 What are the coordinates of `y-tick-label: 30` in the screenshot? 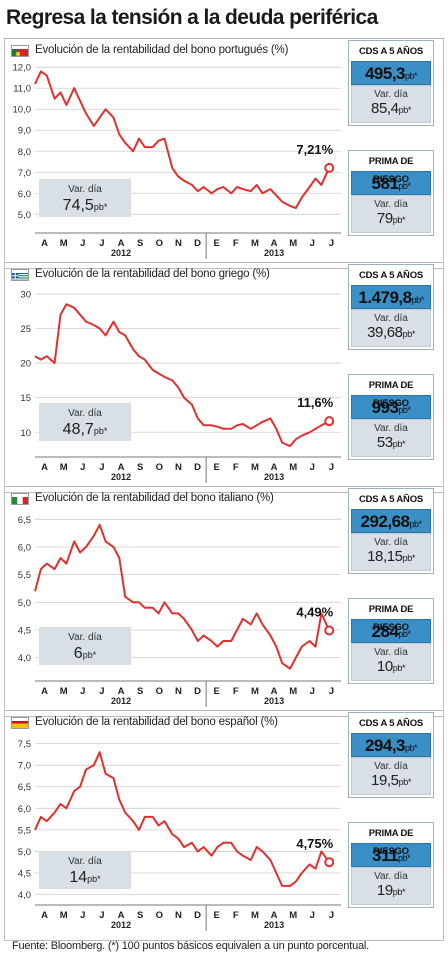 It's located at (25, 294).